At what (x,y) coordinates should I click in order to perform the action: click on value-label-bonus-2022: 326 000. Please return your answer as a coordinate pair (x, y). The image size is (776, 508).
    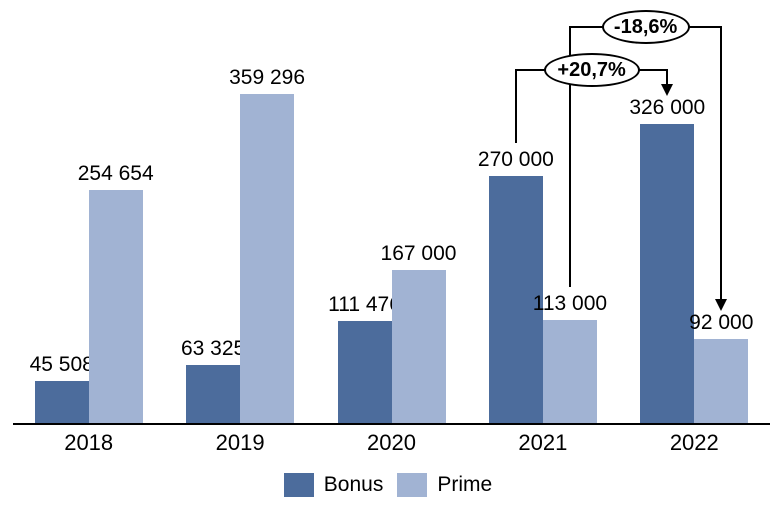
    Looking at the image, I should click on (667, 108).